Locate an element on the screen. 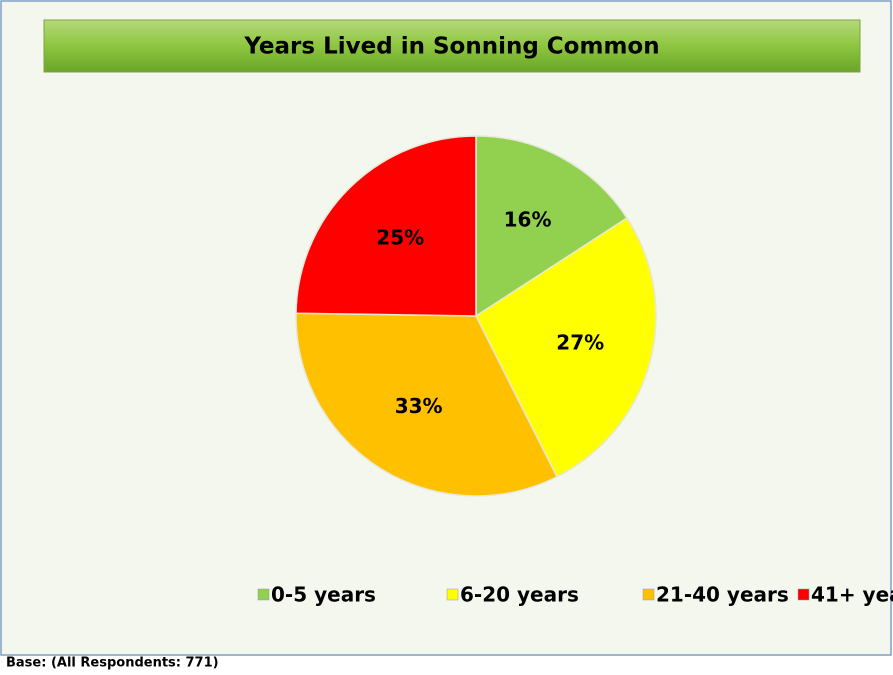 The width and height of the screenshot is (893, 675). chart-title: Years Lived in Sonning Common is located at coordinates (451, 47).